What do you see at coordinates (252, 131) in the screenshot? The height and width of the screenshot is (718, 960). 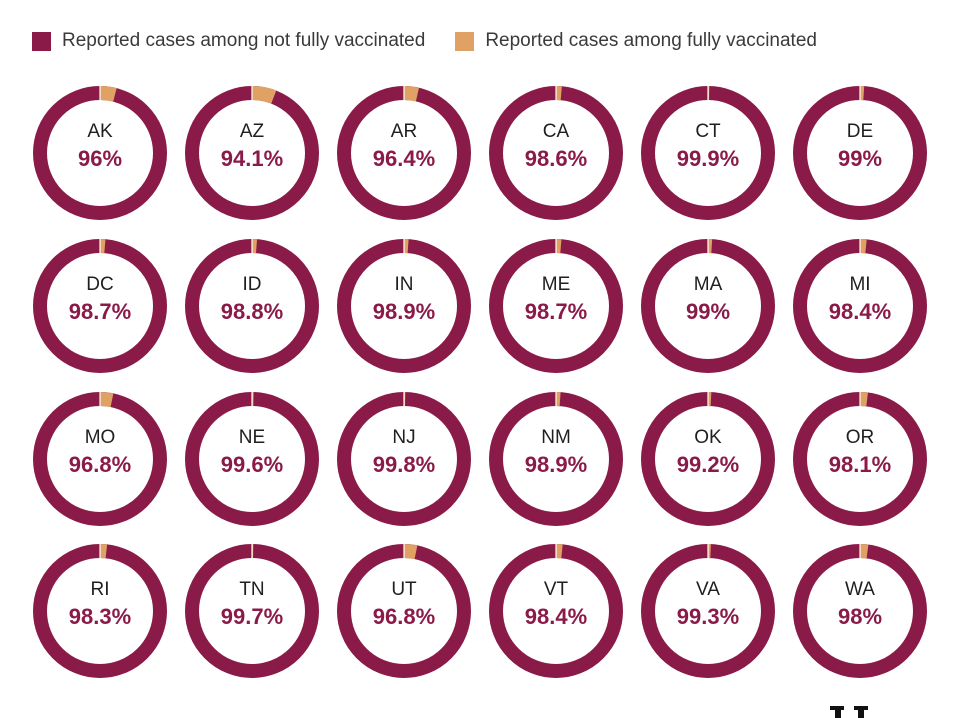 I see `state-label-az: AZ` at bounding box center [252, 131].